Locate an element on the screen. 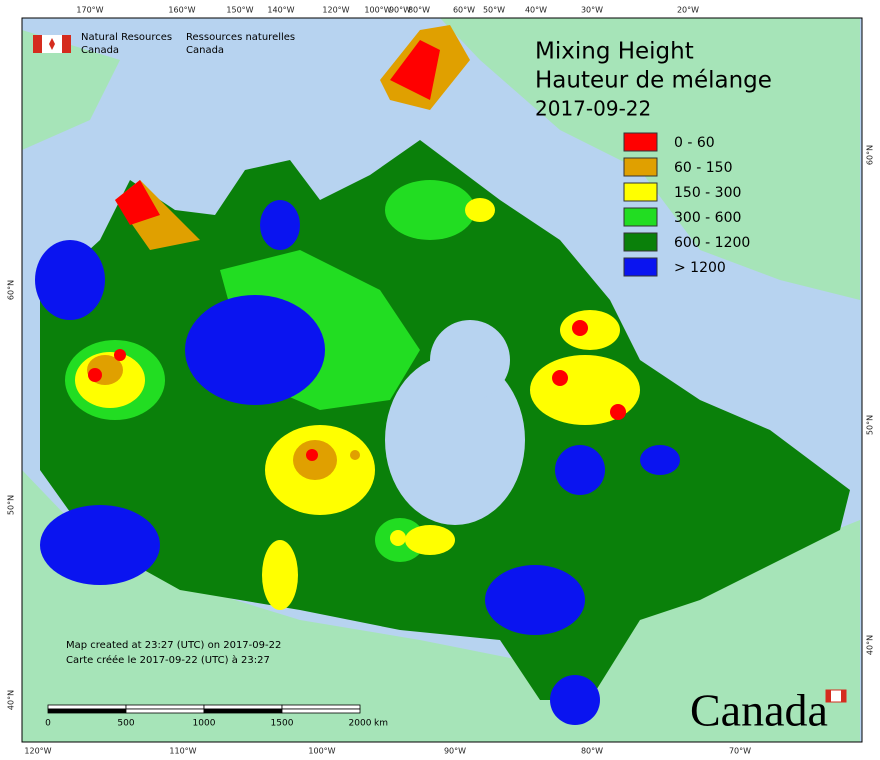 The height and width of the screenshot is (760, 880). wordmark: Canada is located at coordinates (768, 710).